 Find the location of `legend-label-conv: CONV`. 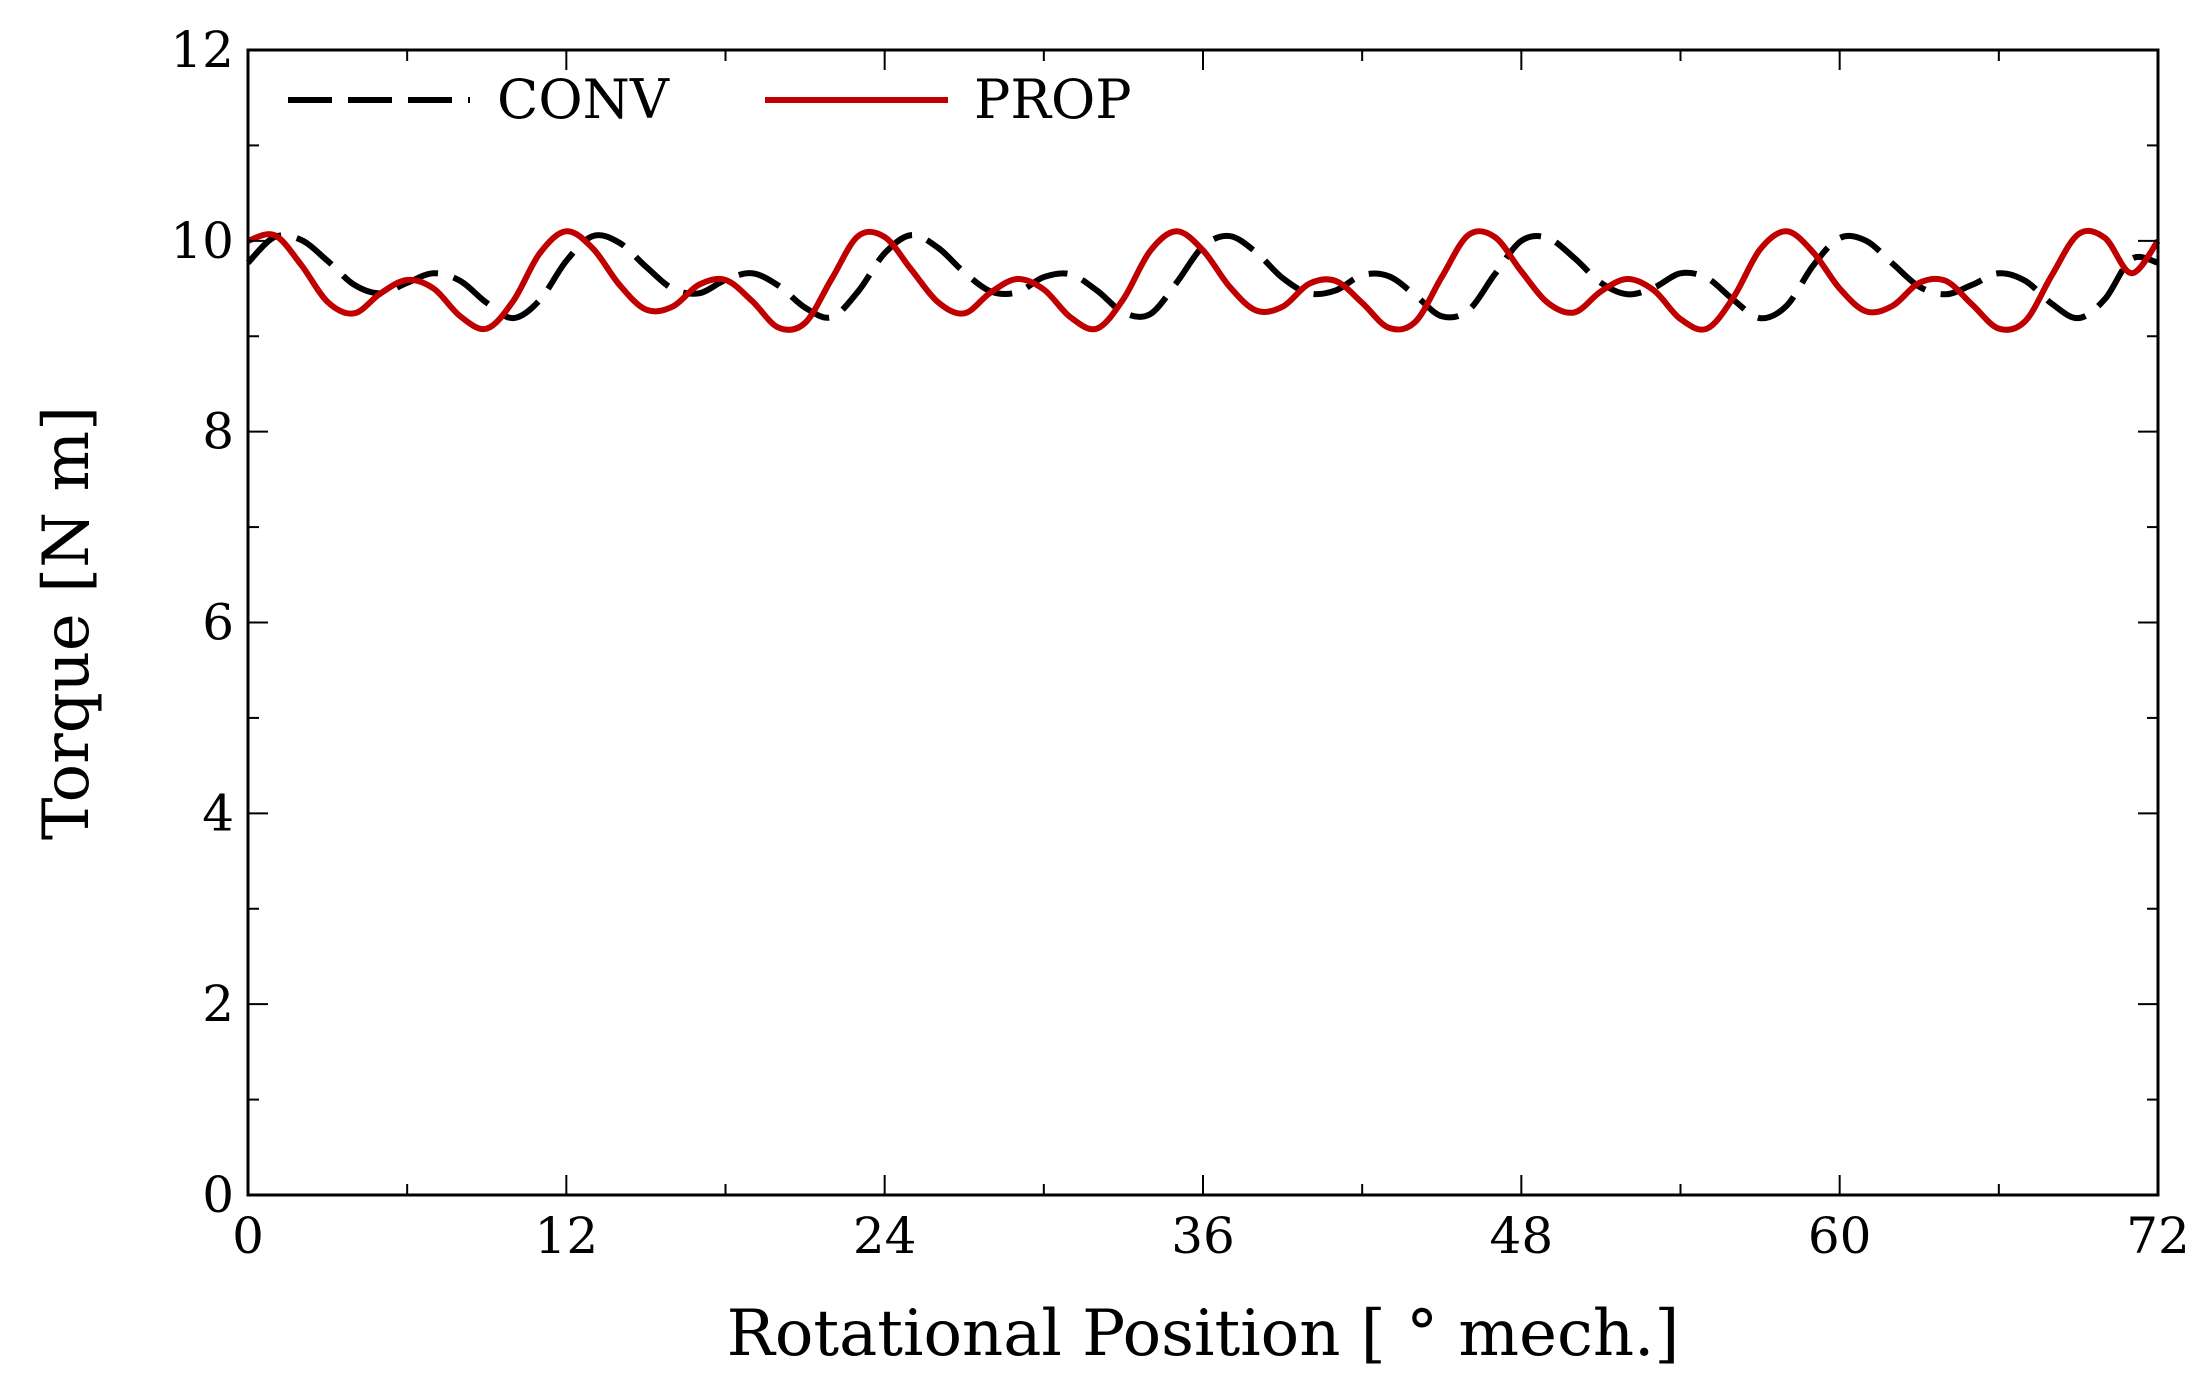

legend-label-conv: CONV is located at coordinates (583, 99).